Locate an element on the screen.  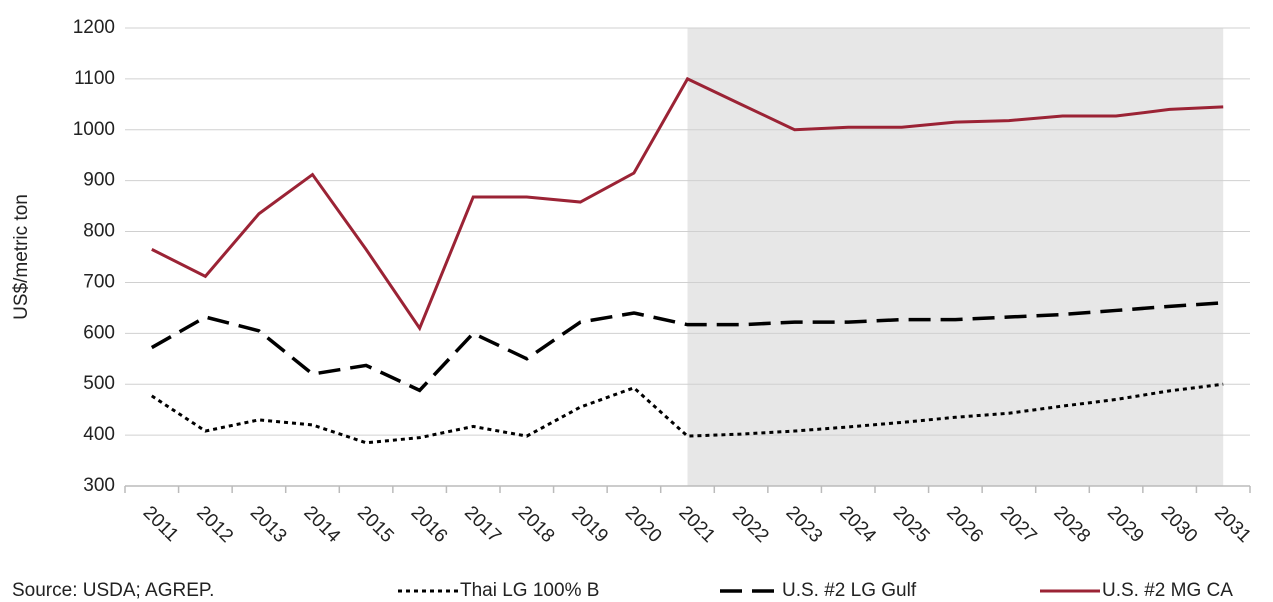
x-tick-label: 2011 is located at coordinates (161, 524).